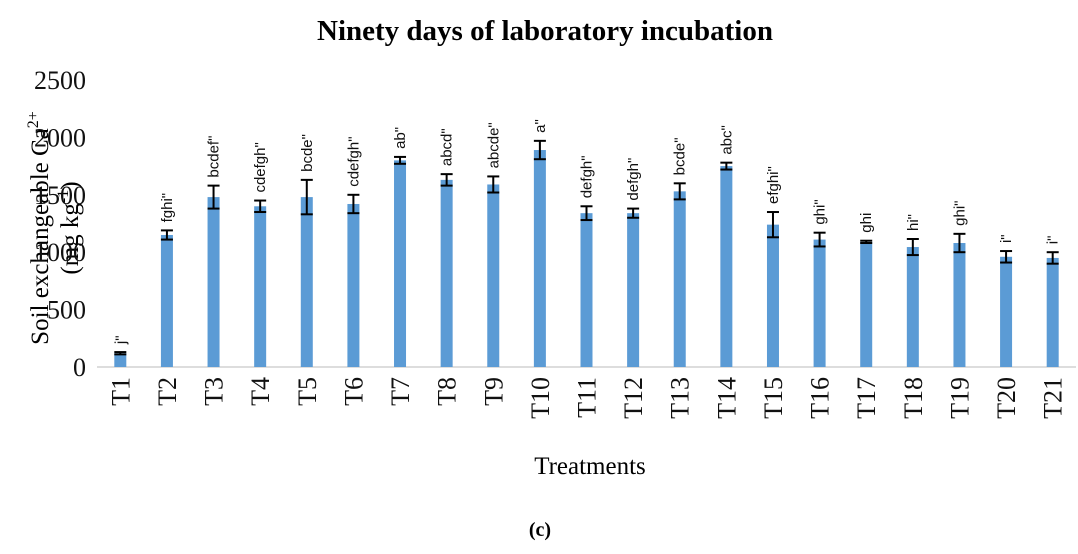 This screenshot has width=1078, height=554. I want to click on y-tick-label: 1000, so click(60, 252).